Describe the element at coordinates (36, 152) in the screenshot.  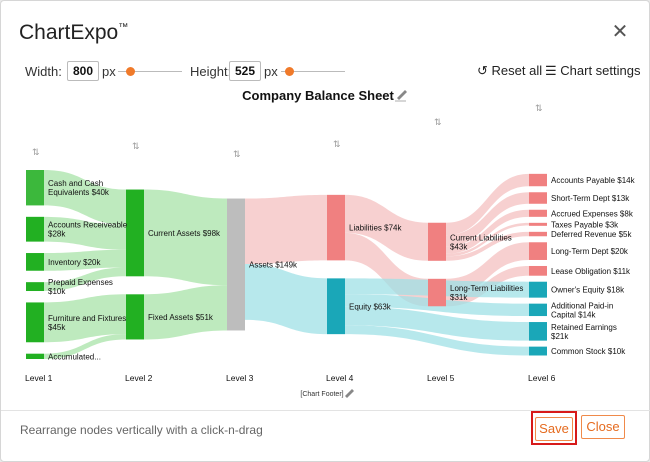
I see `level-sort-icon-1: ⇅` at that location.